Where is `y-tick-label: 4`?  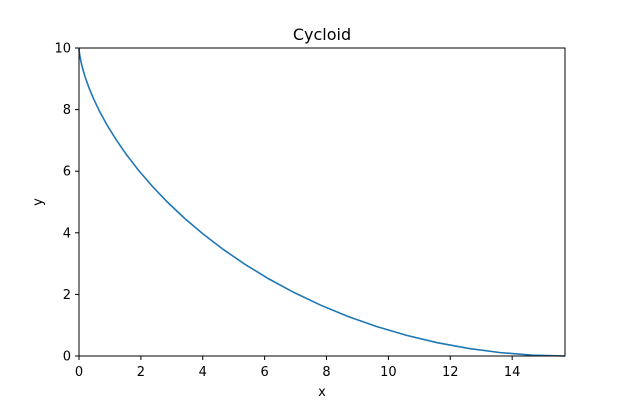 y-tick-label: 4 is located at coordinates (67, 233).